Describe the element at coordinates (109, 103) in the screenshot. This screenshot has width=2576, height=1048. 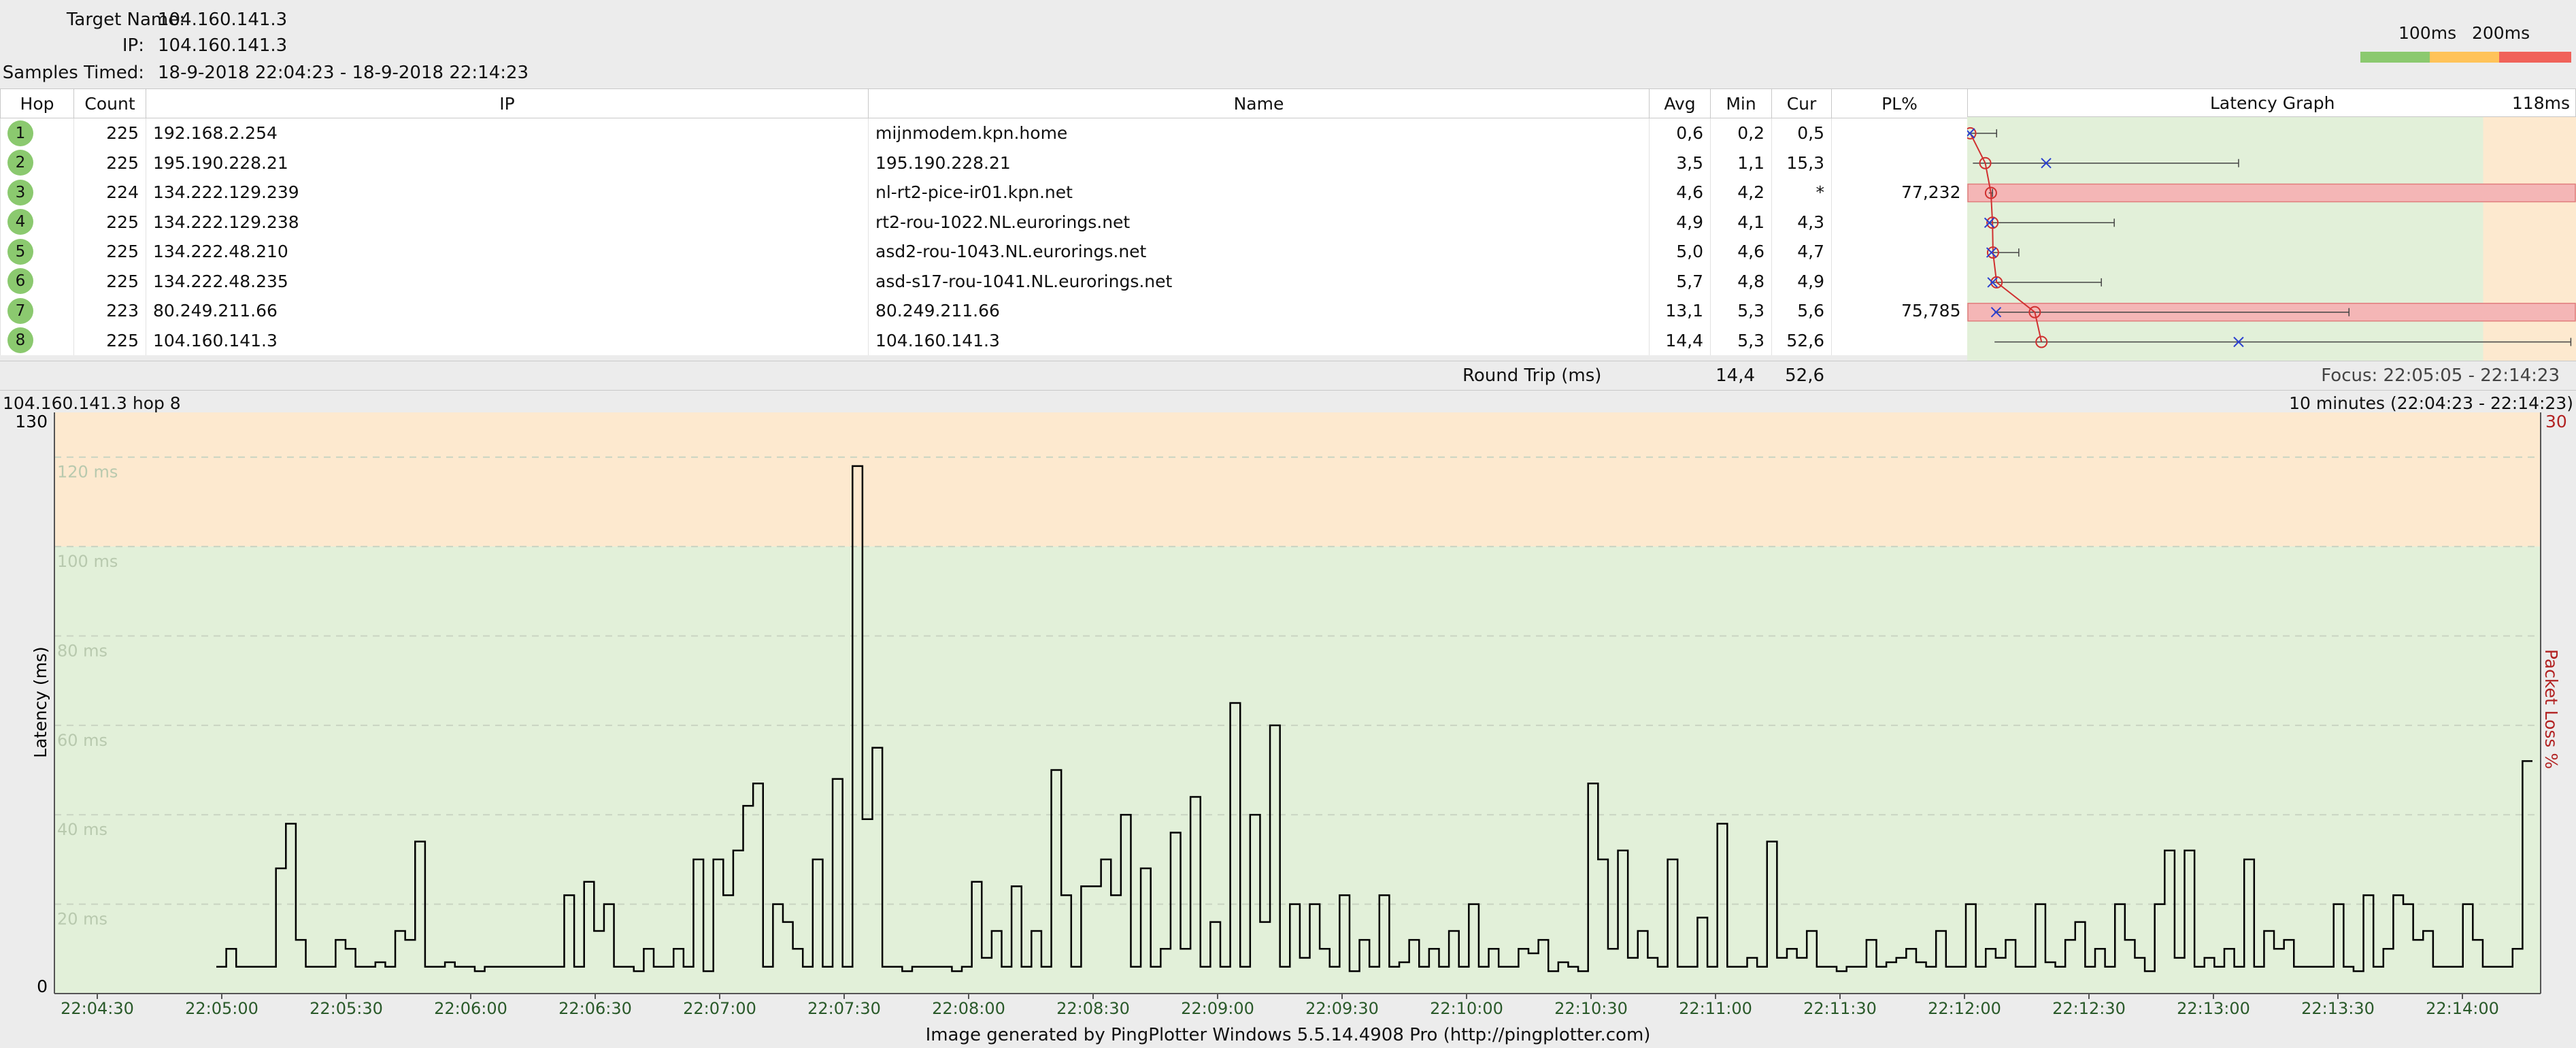
I see `col-count: Count` at that location.